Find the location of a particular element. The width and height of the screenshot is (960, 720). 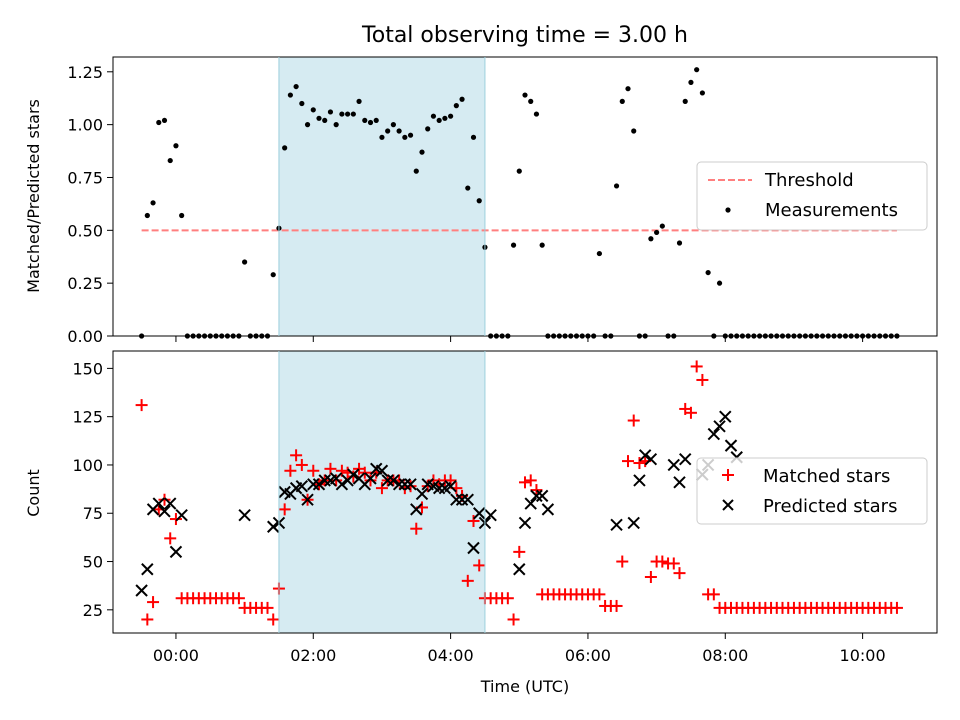

top-y-tick-label: 0.75 is located at coordinates (85, 177).